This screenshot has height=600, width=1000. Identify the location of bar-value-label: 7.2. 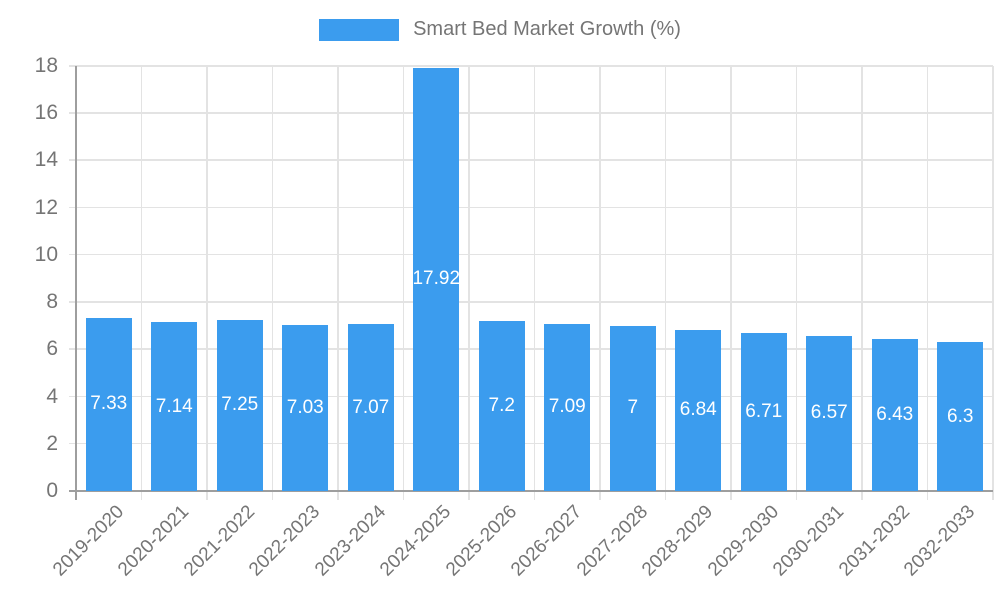
(501, 405).